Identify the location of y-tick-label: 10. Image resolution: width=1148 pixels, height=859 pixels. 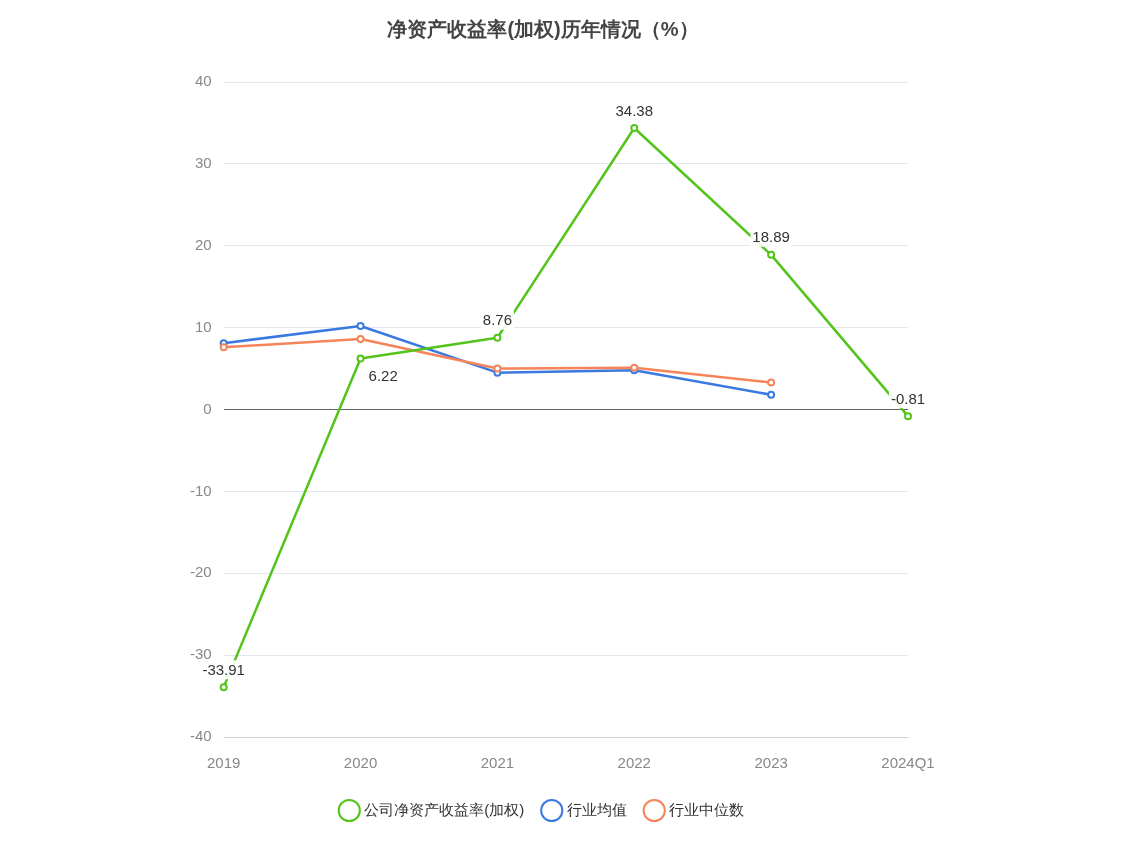
(203, 326).